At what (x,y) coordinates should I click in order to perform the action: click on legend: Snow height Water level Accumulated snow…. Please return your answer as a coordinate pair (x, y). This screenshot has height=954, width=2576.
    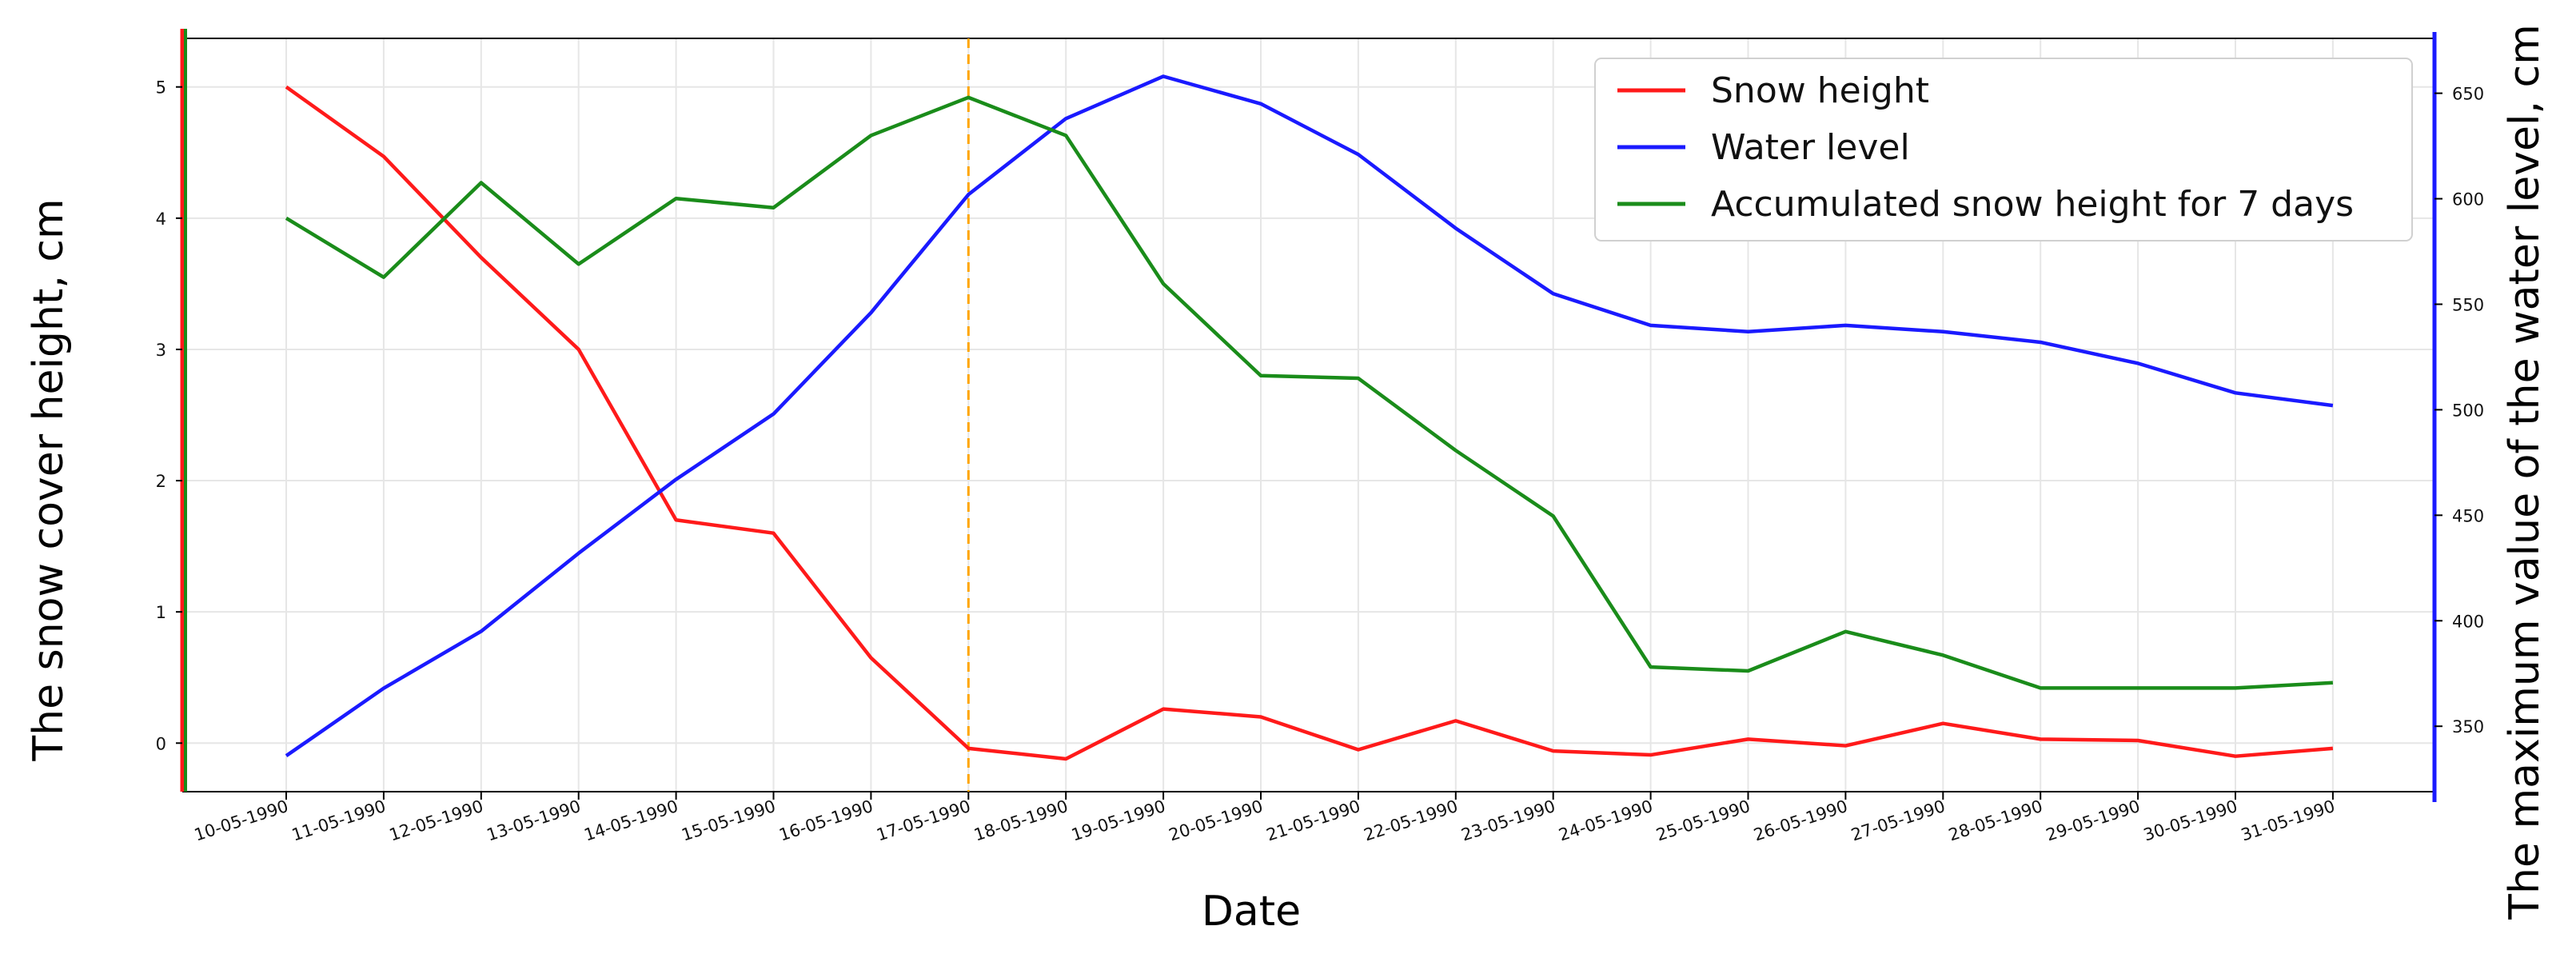
    Looking at the image, I should click on (2003, 149).